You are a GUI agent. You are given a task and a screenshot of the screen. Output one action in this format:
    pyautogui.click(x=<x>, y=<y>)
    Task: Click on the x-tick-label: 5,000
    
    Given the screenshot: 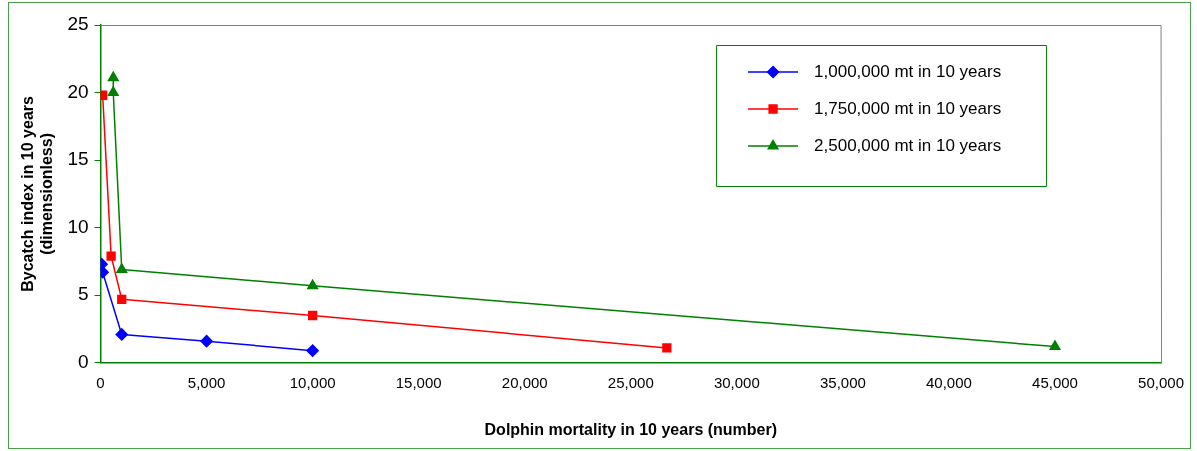 What is the action you would take?
    pyautogui.click(x=206, y=382)
    